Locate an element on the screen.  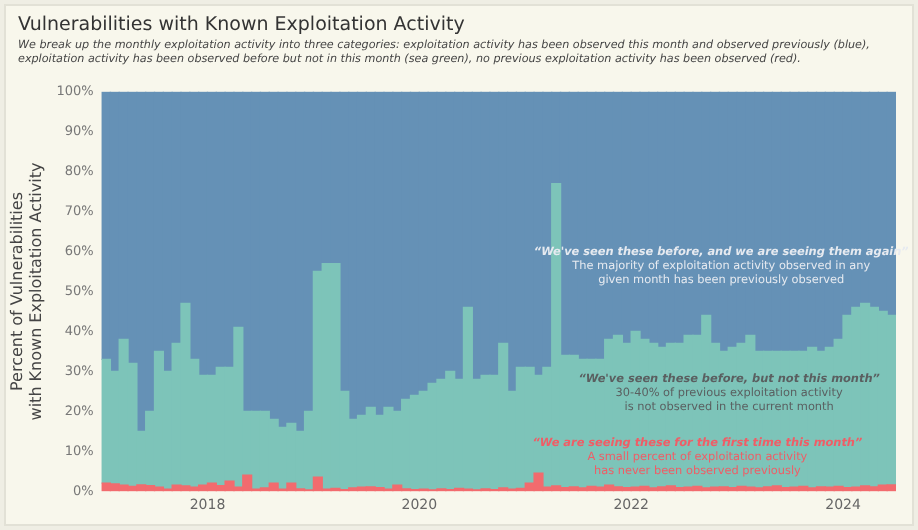
chart-title: Vulnerabilities with Known Exploitation Activity is located at coordinates (241, 24).